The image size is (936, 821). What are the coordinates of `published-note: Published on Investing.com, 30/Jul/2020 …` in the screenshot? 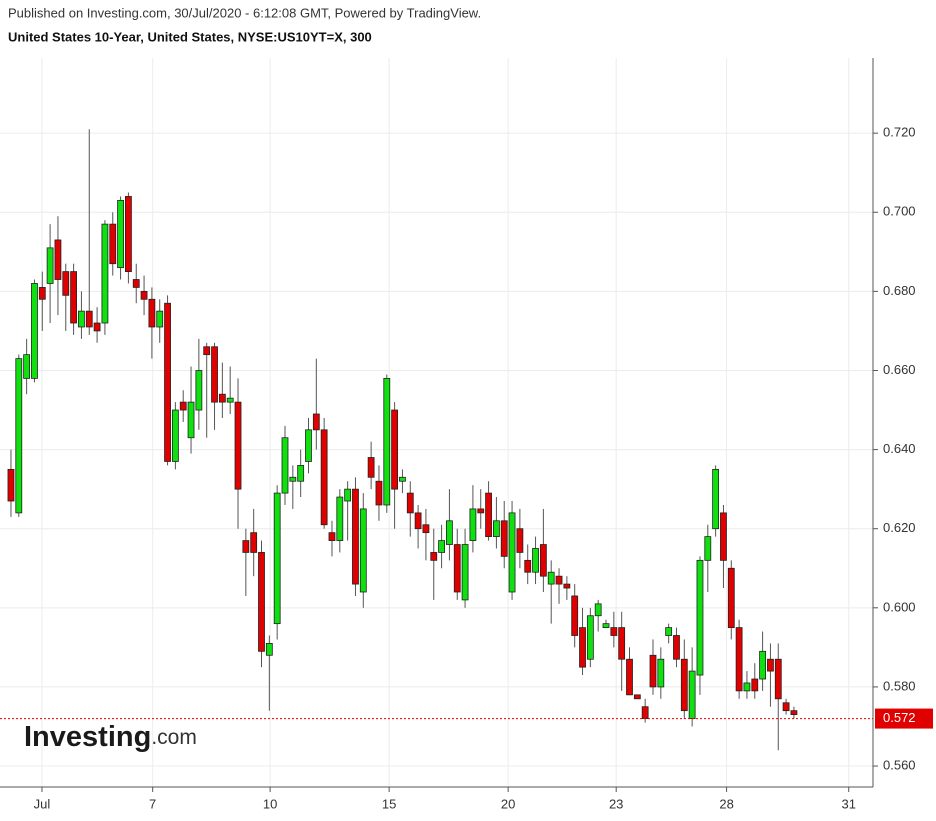 It's located at (244, 12).